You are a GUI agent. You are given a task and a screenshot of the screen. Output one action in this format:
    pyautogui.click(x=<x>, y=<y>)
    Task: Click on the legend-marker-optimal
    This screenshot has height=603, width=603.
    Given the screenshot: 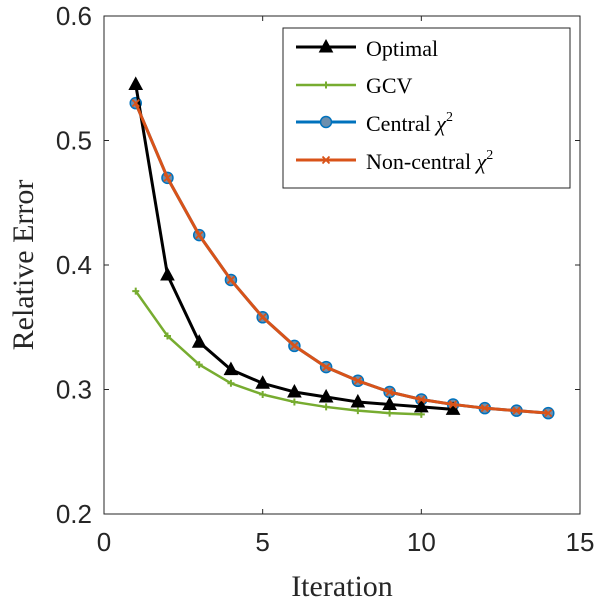 What is the action you would take?
    pyautogui.click(x=326, y=45)
    